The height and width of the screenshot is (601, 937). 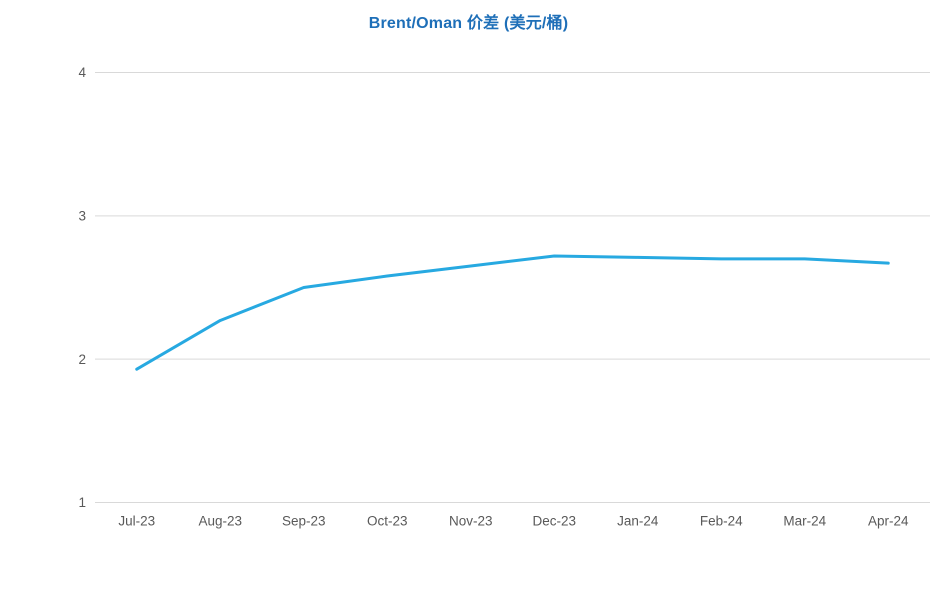 What do you see at coordinates (638, 521) in the screenshot?
I see `x-axis-tick-label: Jan-24` at bounding box center [638, 521].